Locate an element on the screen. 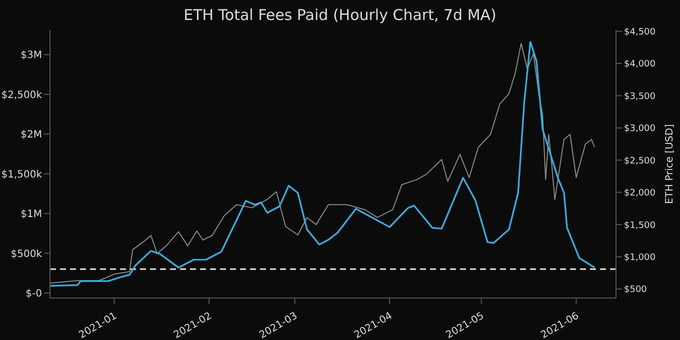 The height and width of the screenshot is (340, 680). y2-tick-label: $1,000 is located at coordinates (640, 257).